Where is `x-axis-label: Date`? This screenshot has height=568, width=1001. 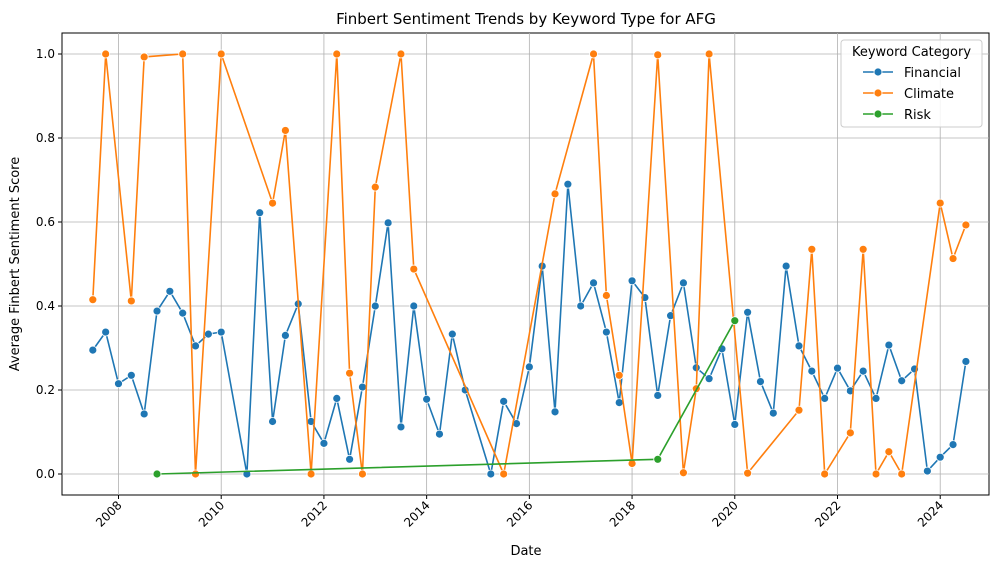
x-axis-label: Date is located at coordinates (525, 551).